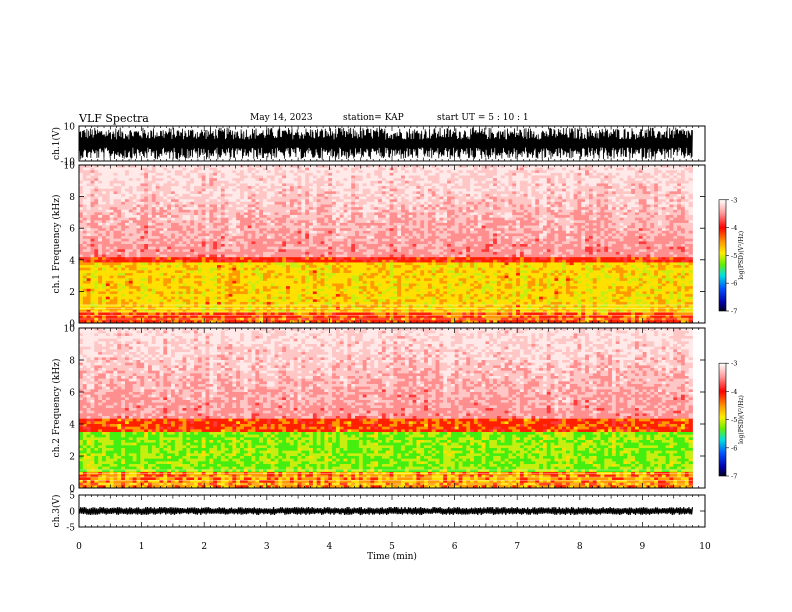 The width and height of the screenshot is (792, 612). What do you see at coordinates (734, 312) in the screenshot?
I see `ch1-spectrogram-colorbar-tick: -7` at bounding box center [734, 312].